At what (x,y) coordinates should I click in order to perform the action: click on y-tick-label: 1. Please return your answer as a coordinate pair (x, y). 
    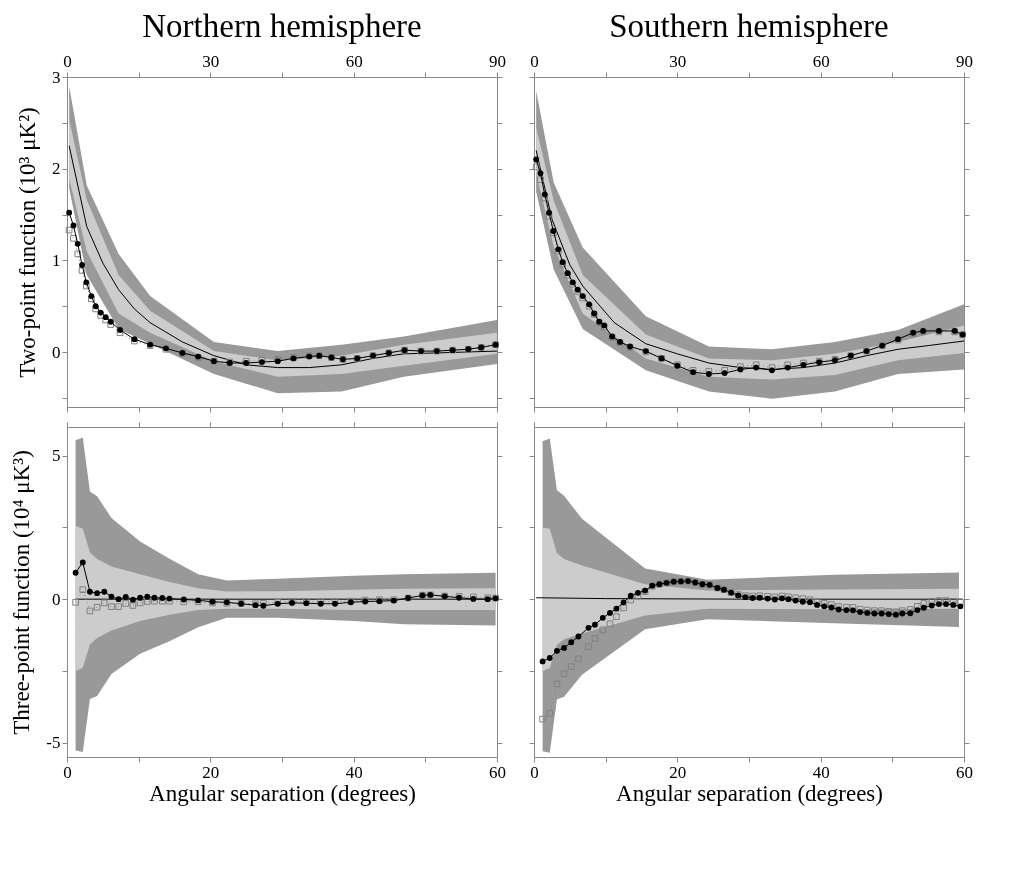
    Looking at the image, I should click on (56, 260).